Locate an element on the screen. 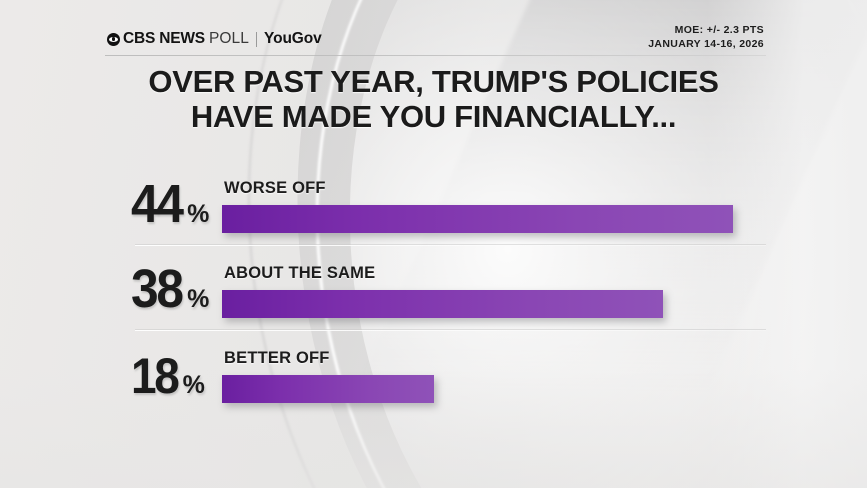 This screenshot has width=867, height=488. bar-label-worse-off: WORSE OFF is located at coordinates (275, 188).